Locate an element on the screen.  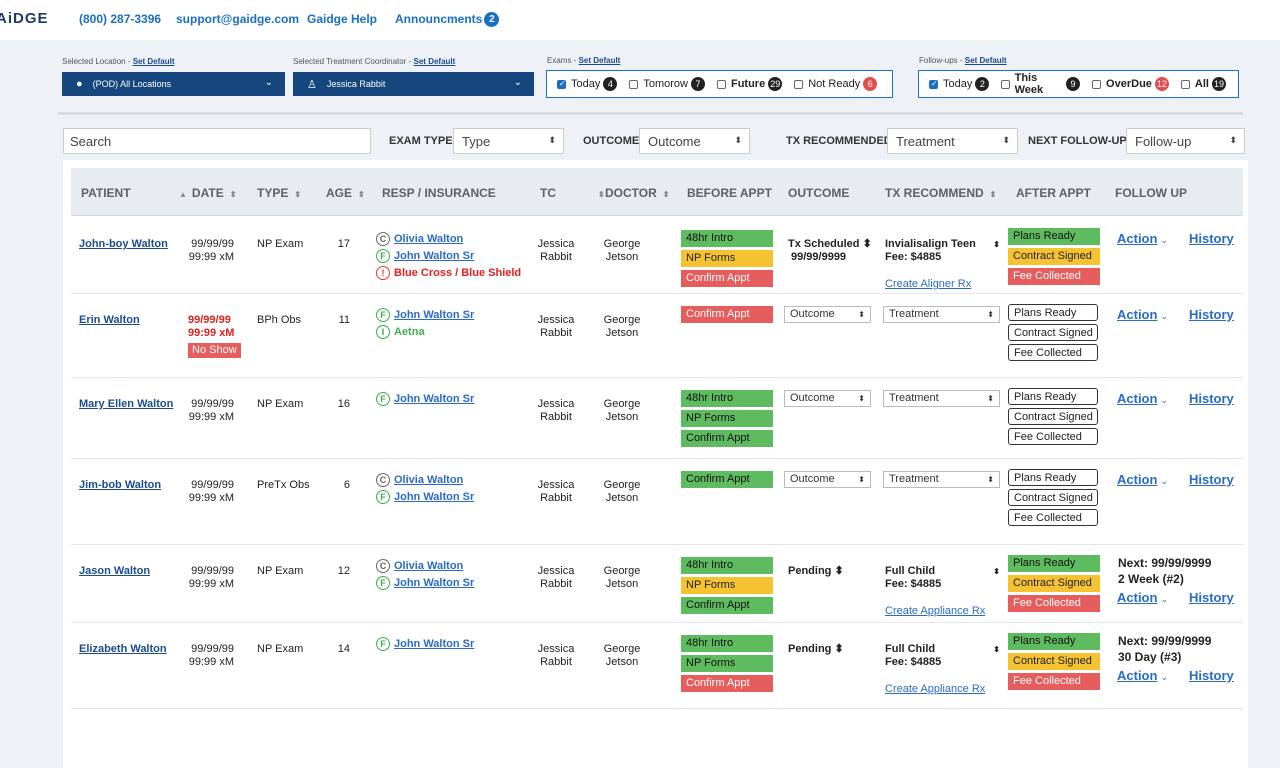
treatment-name: Invialisalign Teen ⬍ is located at coordinates (942, 244).